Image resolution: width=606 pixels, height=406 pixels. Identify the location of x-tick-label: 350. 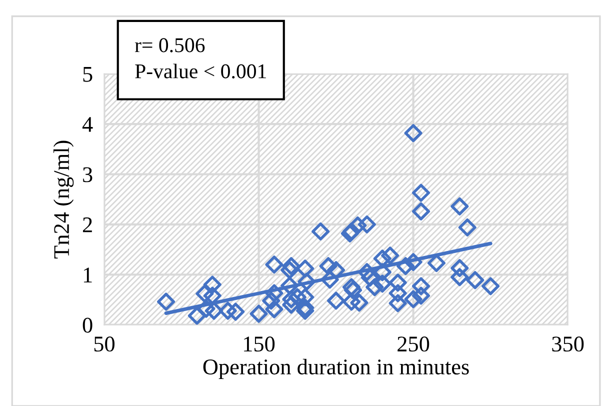
(568, 344).